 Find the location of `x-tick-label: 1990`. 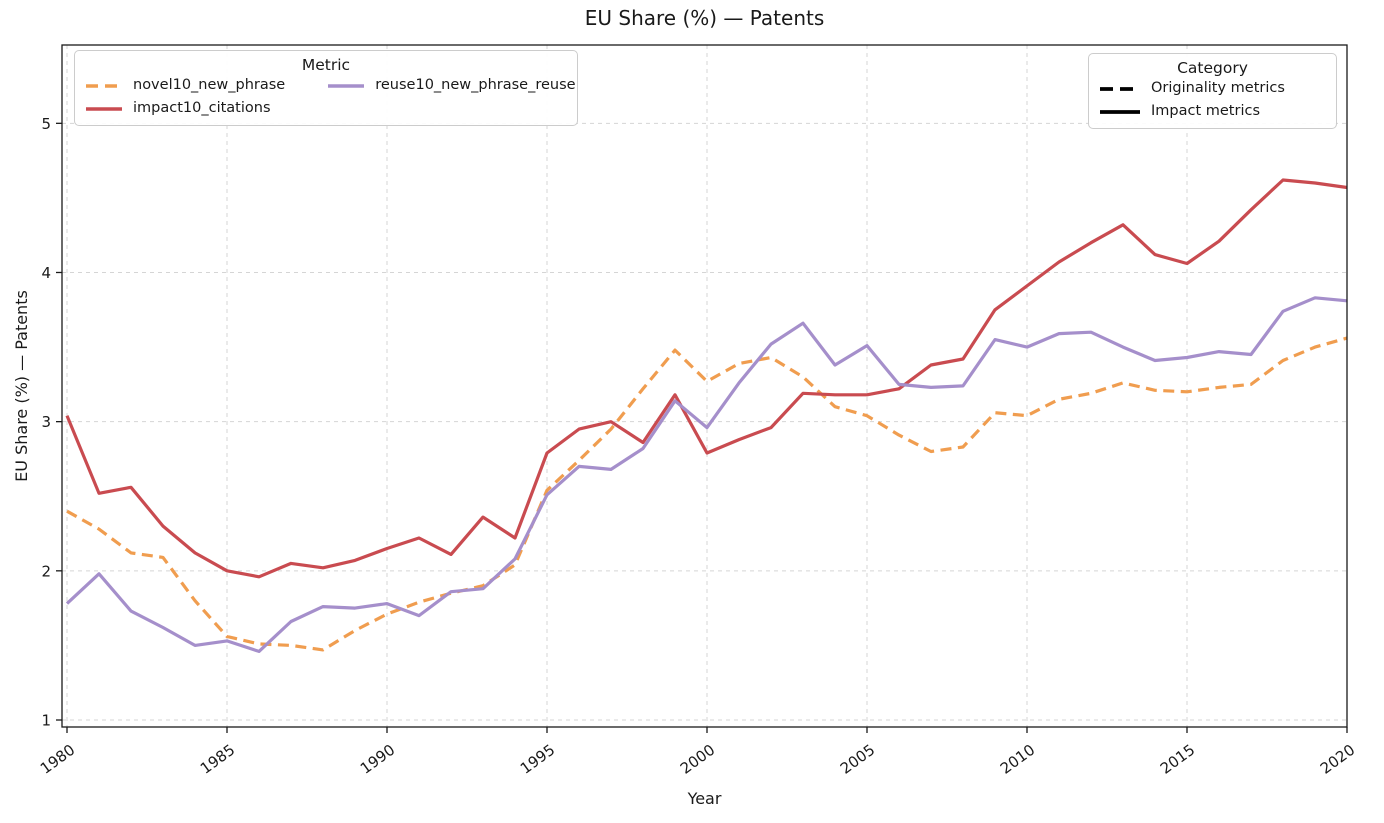

x-tick-label: 1990 is located at coordinates (377, 759).